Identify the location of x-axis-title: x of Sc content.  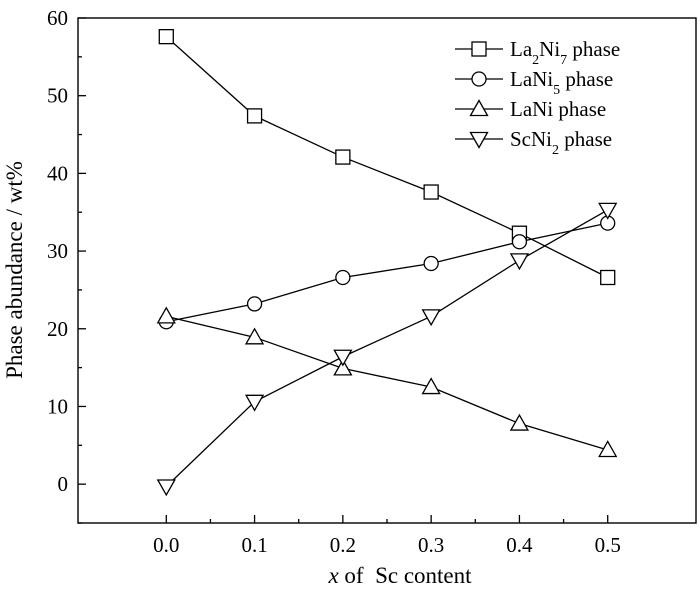
(399, 575).